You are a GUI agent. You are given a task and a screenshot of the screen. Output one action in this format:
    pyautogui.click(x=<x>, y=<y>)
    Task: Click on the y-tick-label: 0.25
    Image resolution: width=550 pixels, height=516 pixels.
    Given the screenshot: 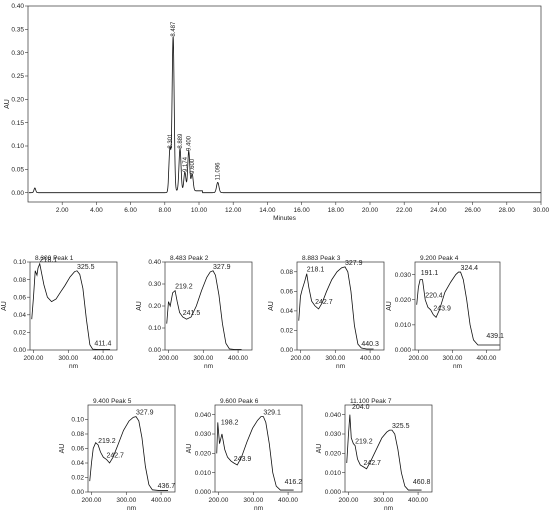 What is the action you would take?
    pyautogui.click(x=17, y=76)
    